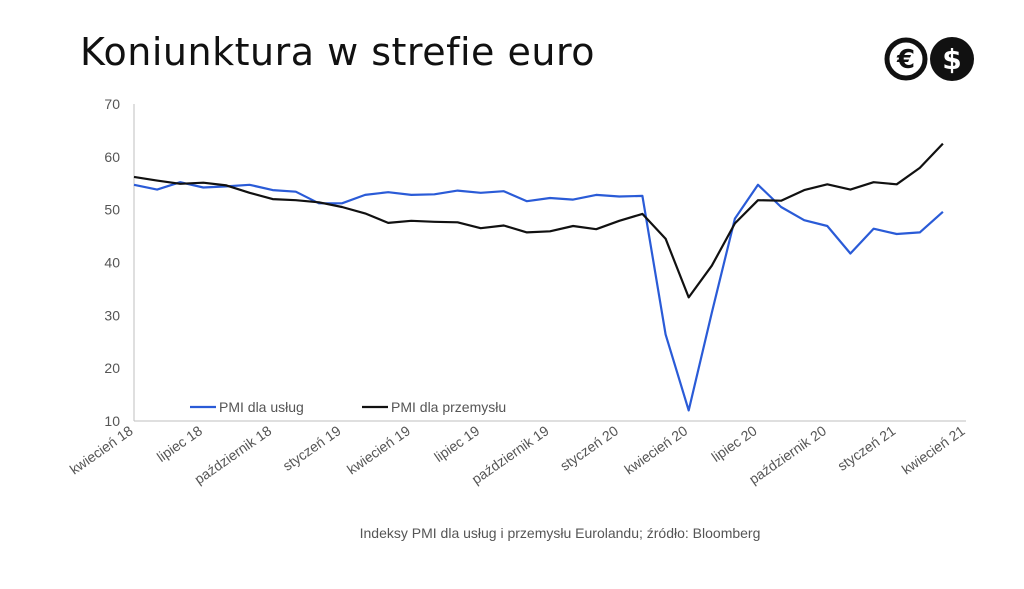 Image resolution: width=1024 pixels, height=589 pixels. Describe the element at coordinates (787, 454) in the screenshot. I see `x-tick-label: październik 20` at that location.